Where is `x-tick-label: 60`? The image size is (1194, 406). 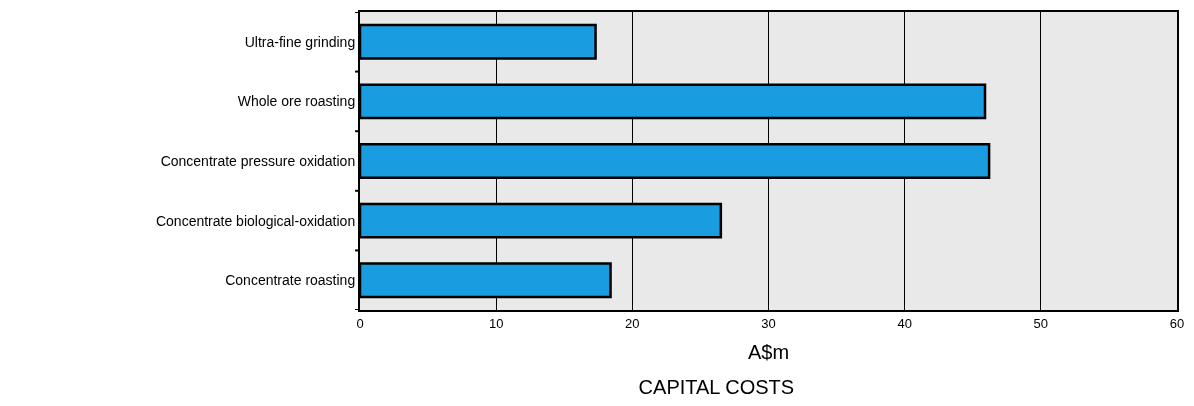
x-tick-label: 60 is located at coordinates (1177, 323).